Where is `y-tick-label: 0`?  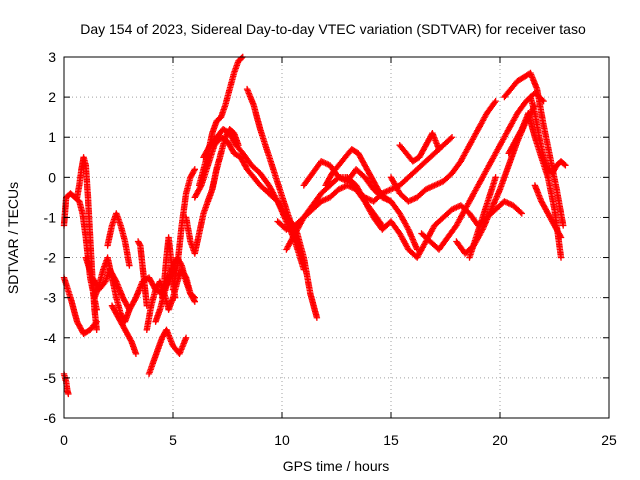 y-tick-label: 0 is located at coordinates (52, 177).